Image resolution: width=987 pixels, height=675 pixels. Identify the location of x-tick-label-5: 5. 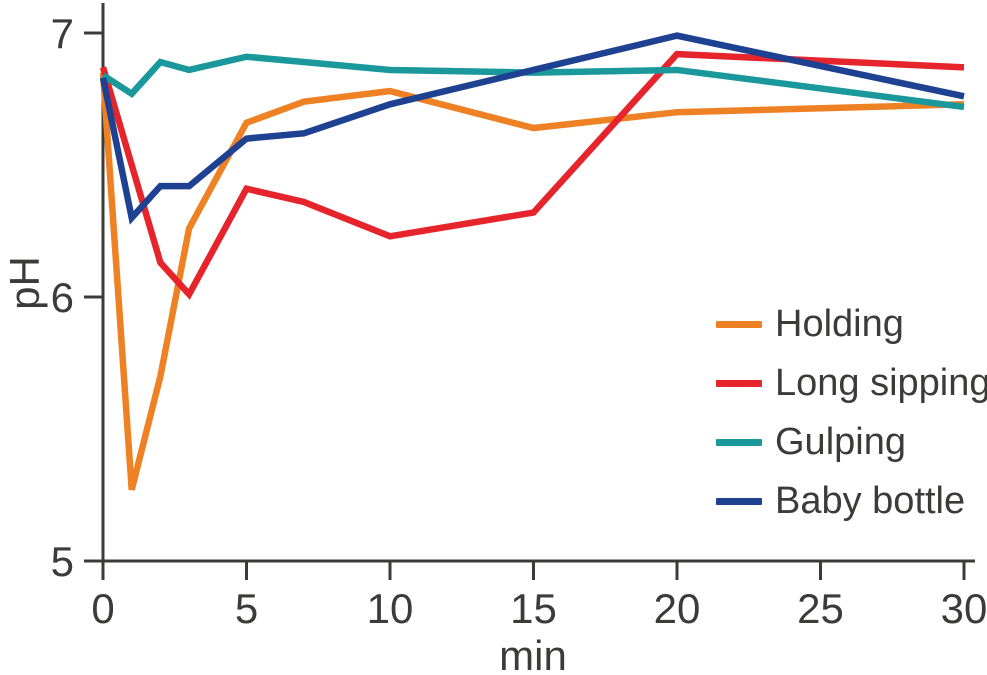
(246, 608).